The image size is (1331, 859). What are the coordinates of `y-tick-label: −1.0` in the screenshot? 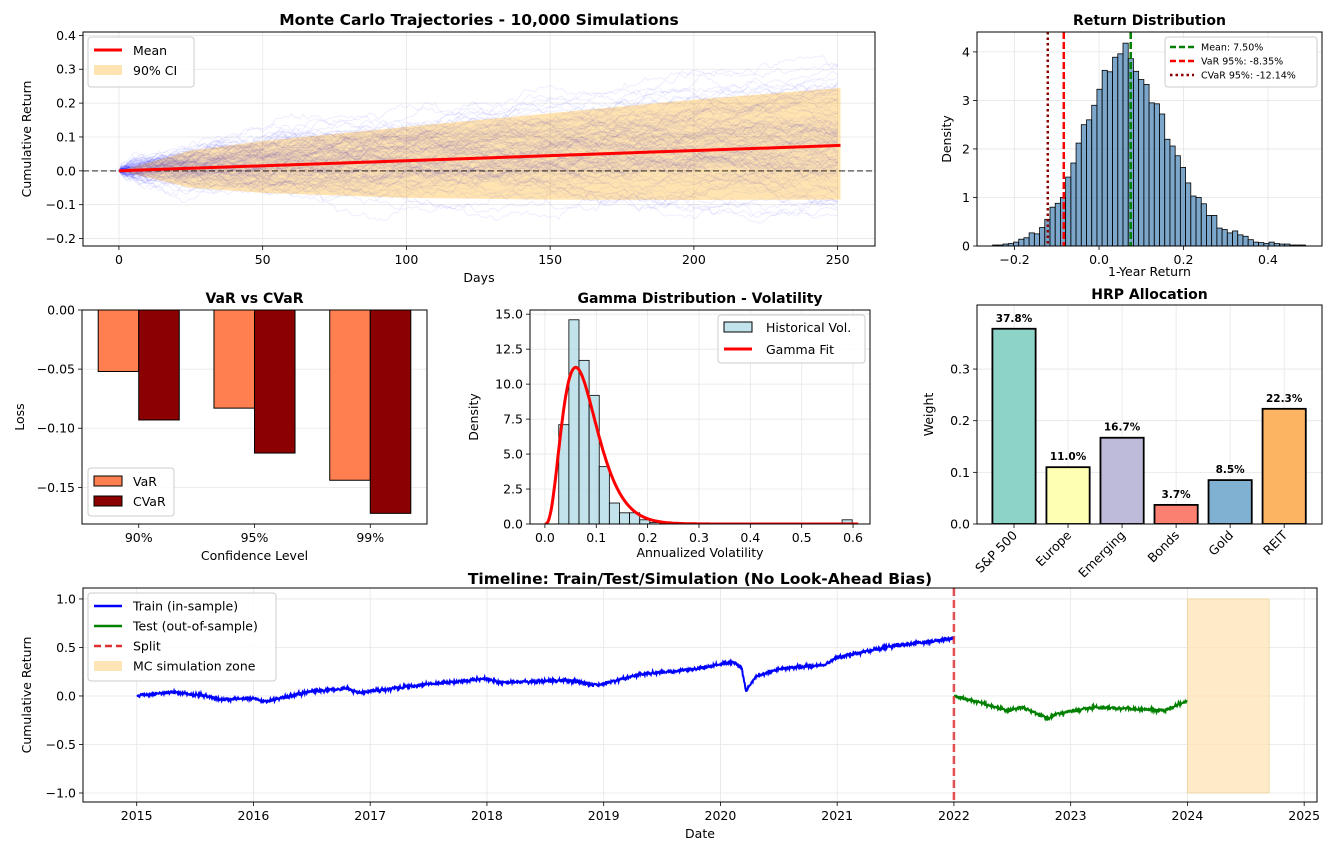 It's located at (61, 792).